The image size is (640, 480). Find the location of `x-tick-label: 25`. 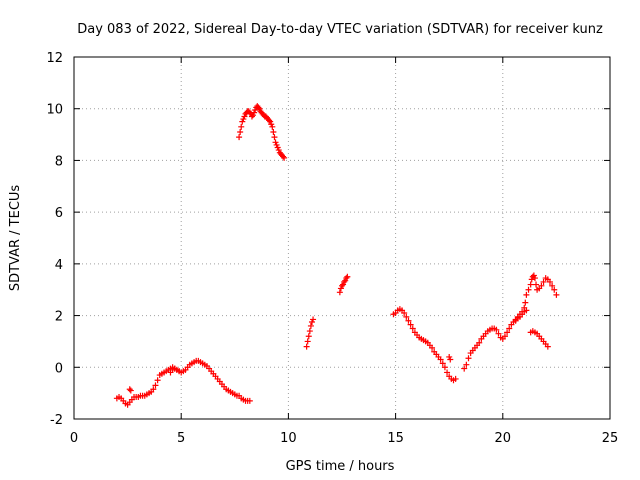

x-tick-label: 25 is located at coordinates (610, 438).